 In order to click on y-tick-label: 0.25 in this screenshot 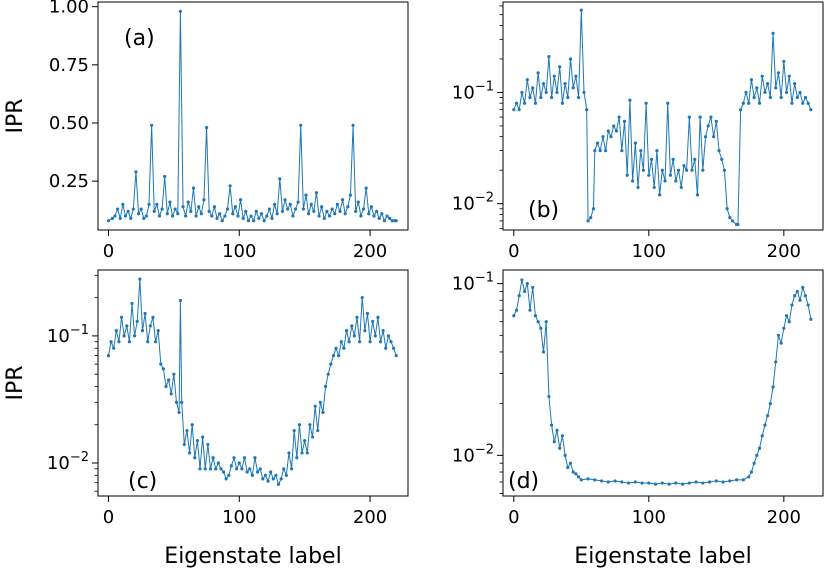, I will do `click(69, 181)`.